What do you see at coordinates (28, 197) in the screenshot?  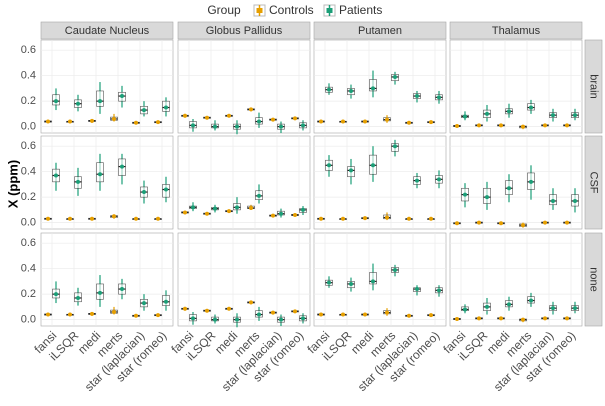 I see `y-tick-label: 0.2` at bounding box center [28, 197].